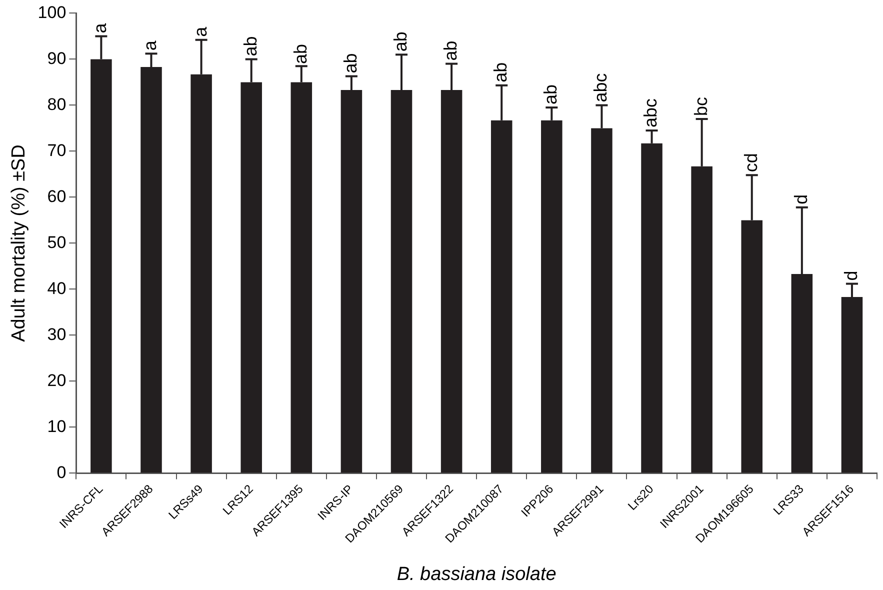 This screenshot has width=883, height=590. Describe the element at coordinates (52, 12) in the screenshot. I see `y-tick-label: 100` at that location.